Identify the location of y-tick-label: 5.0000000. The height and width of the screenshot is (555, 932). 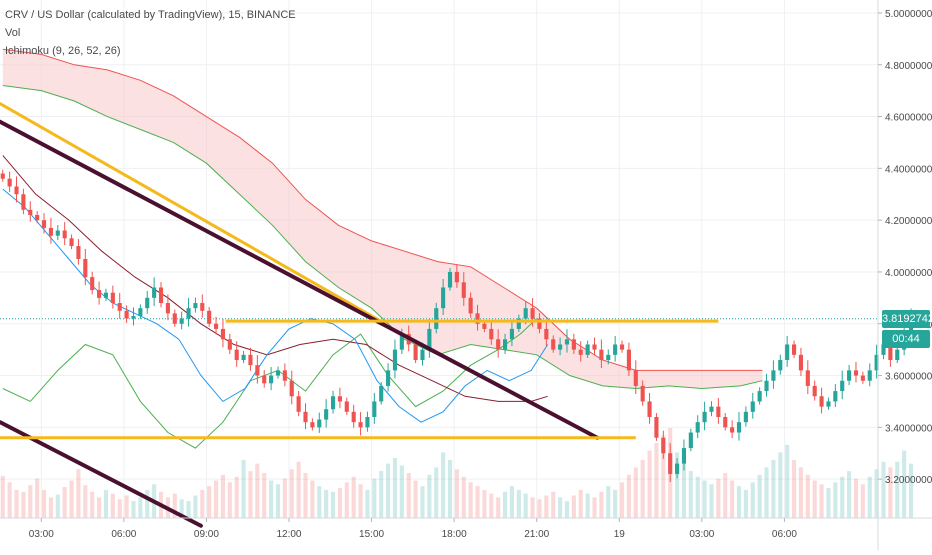
(908, 14).